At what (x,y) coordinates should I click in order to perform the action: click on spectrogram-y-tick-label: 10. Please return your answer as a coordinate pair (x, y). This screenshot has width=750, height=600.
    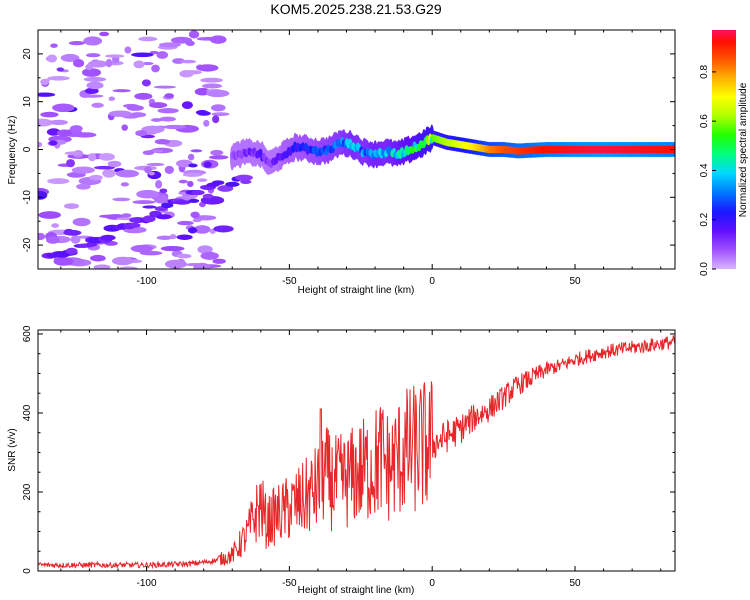
    Looking at the image, I should click on (27, 102).